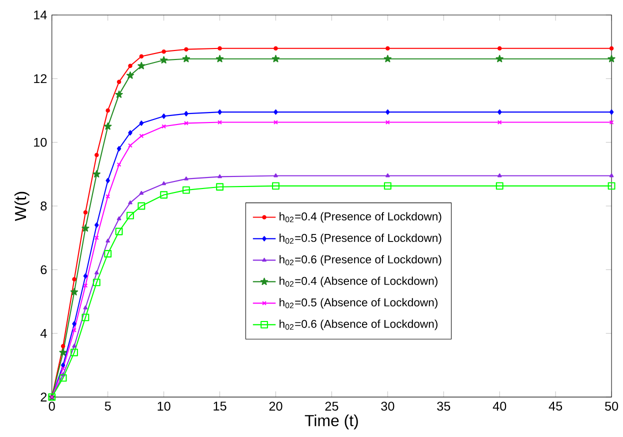 This screenshot has height=437, width=623. What do you see at coordinates (361, 217) in the screenshot?
I see `legend-label: h$_{02}$=0.4 (Presence of Lockdown)` at bounding box center [361, 217].